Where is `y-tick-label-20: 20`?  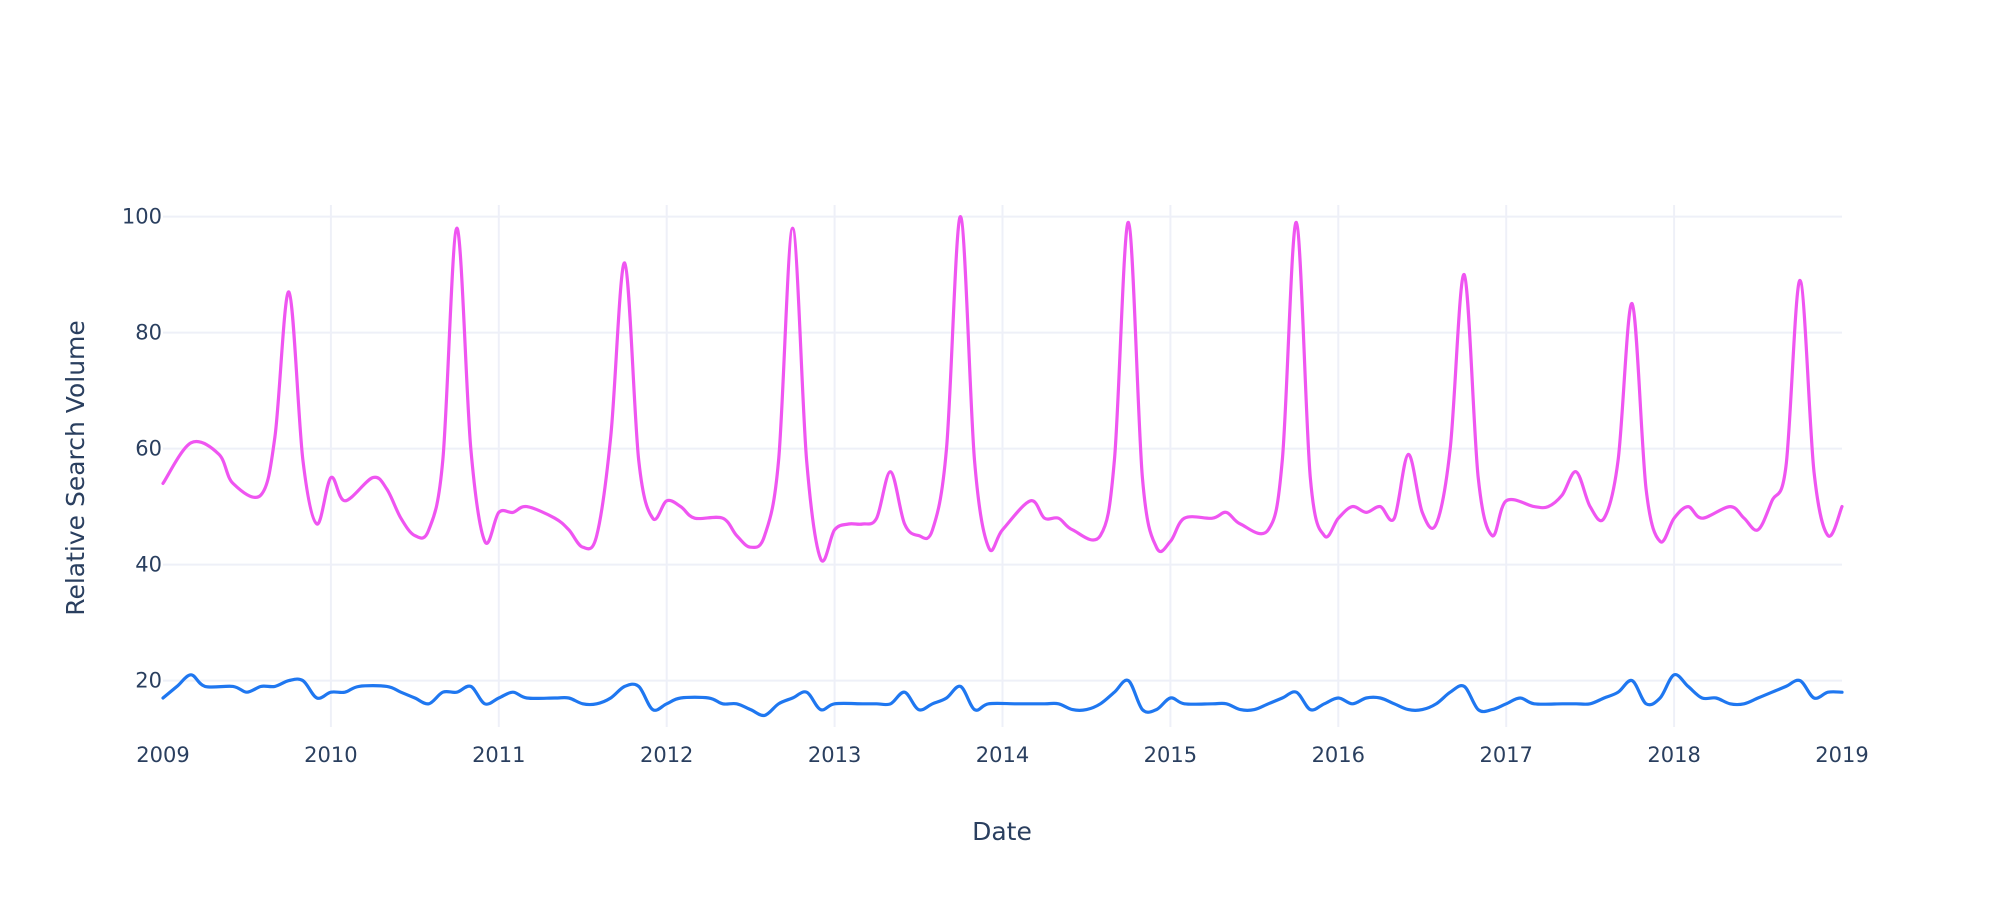
y-tick-label-20: 20 is located at coordinates (148, 681).